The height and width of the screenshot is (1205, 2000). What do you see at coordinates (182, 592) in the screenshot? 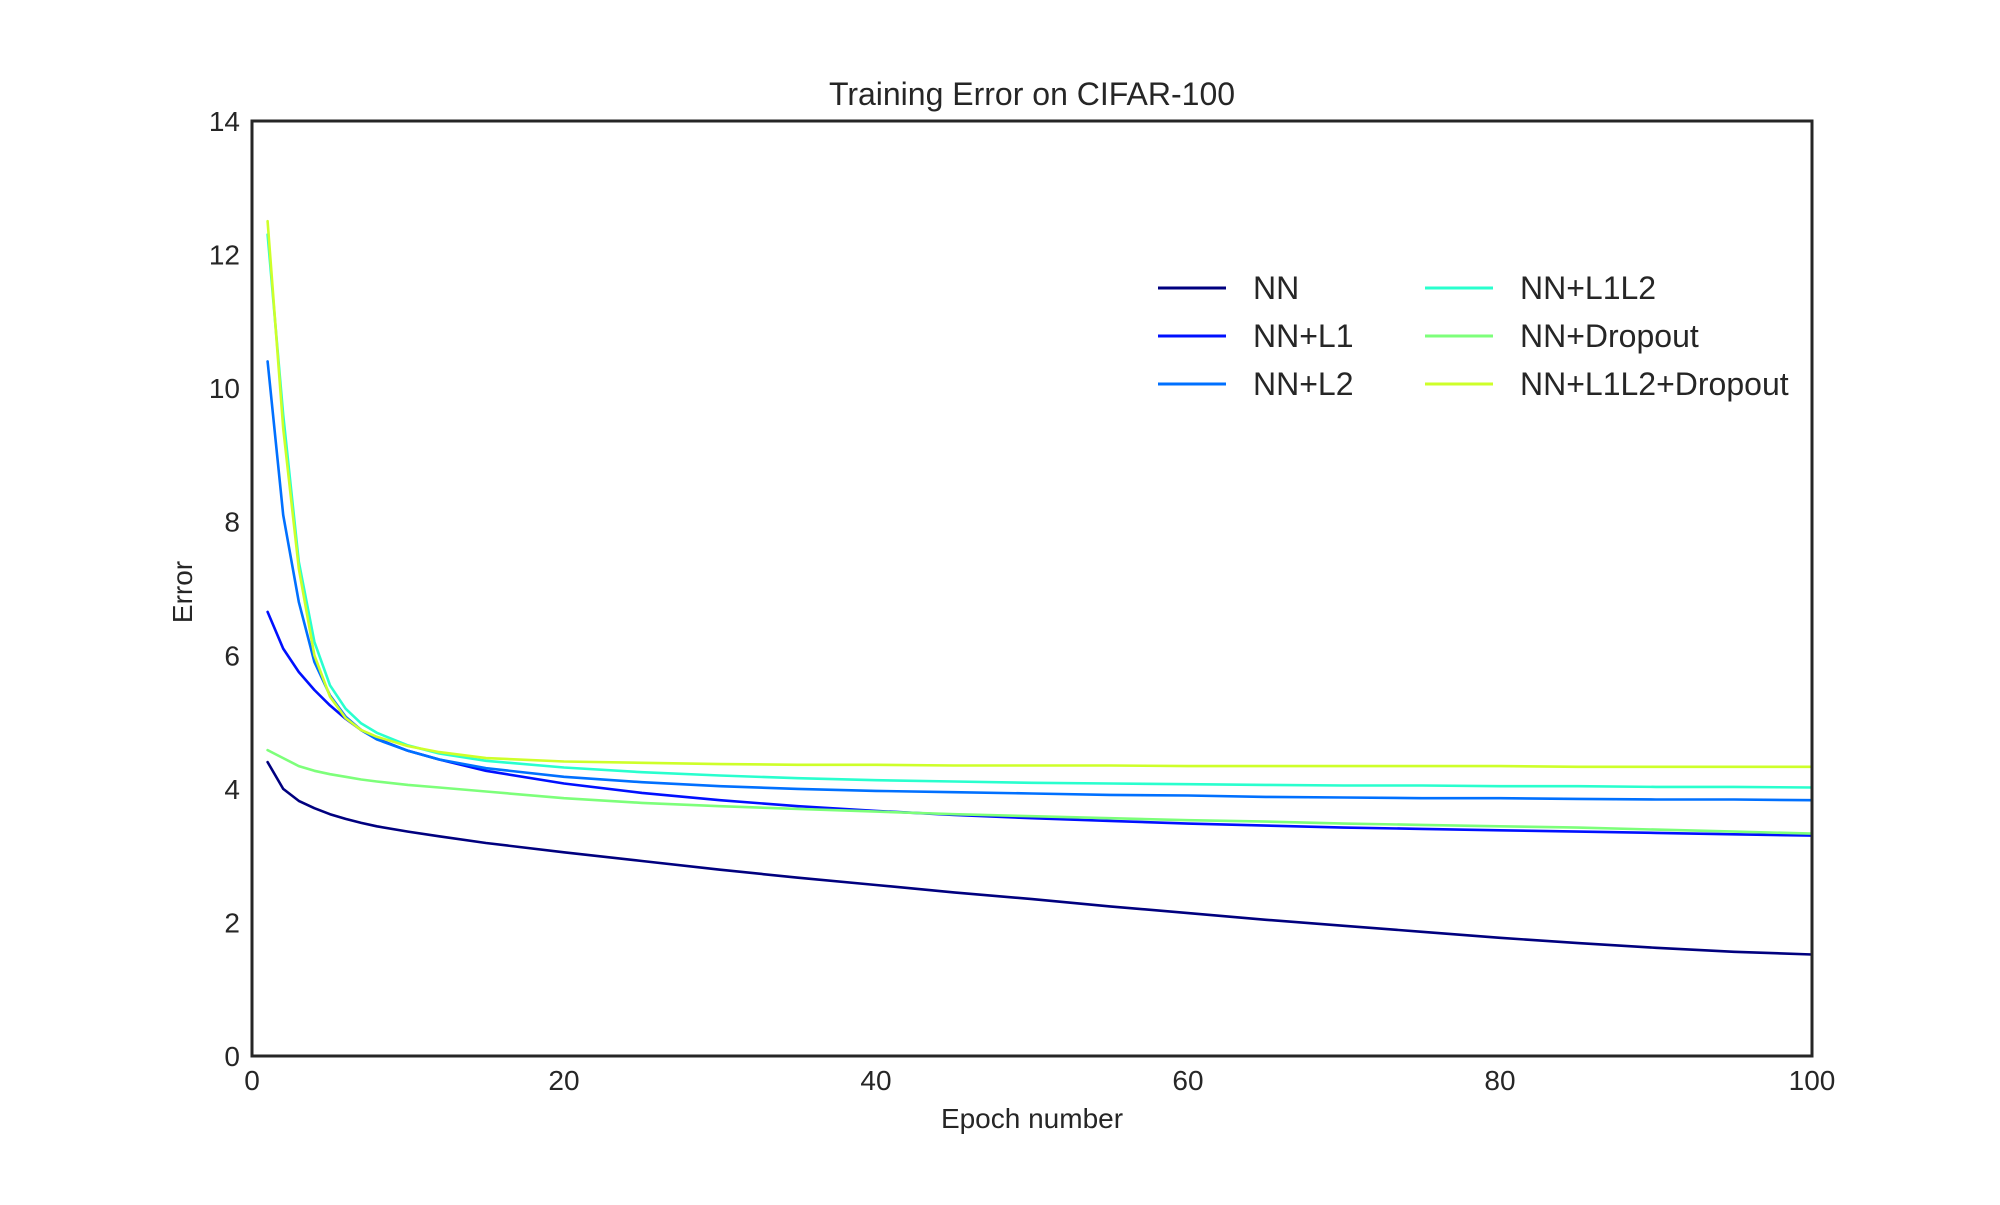
I see `y-axis-label: Error` at bounding box center [182, 592].